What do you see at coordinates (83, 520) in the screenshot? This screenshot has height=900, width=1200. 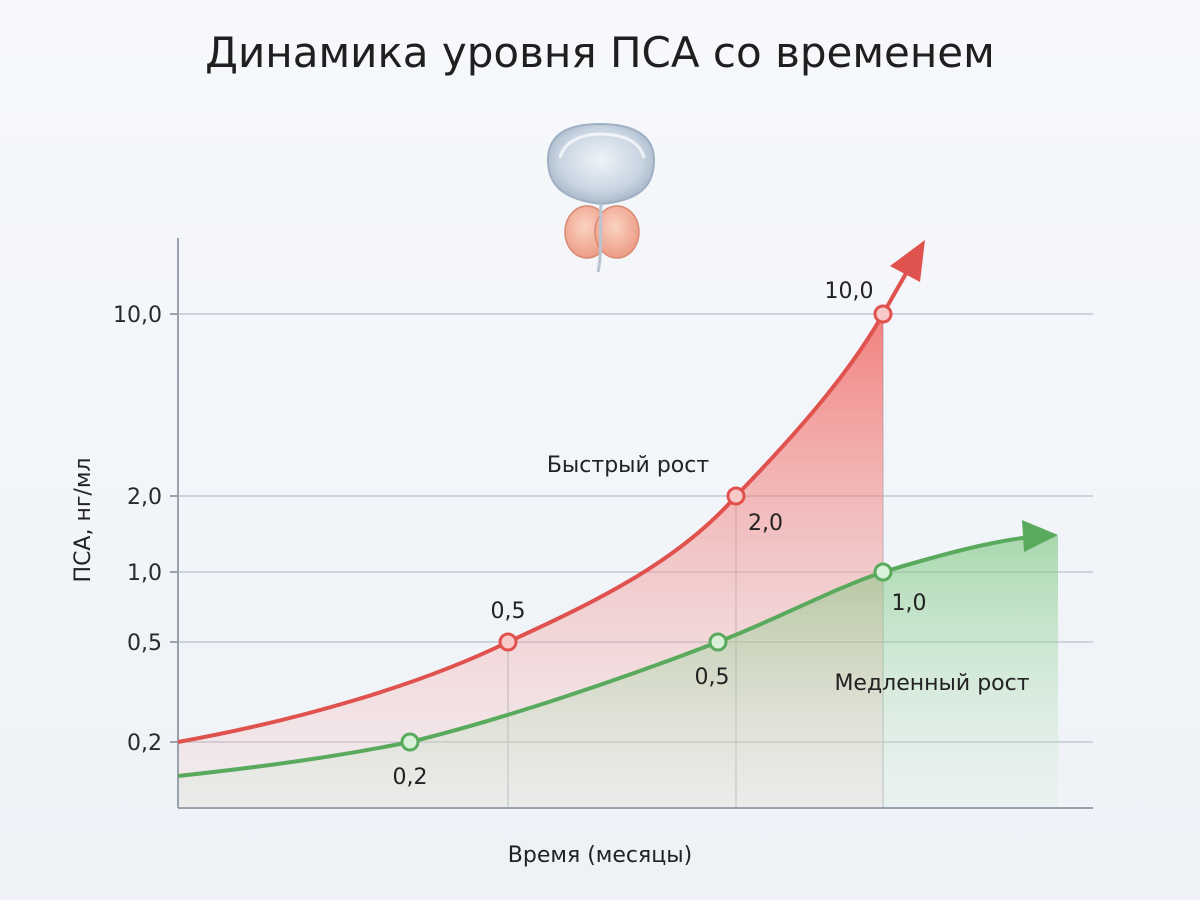 I see `y-axis-title: ПСА, нг/мл` at bounding box center [83, 520].